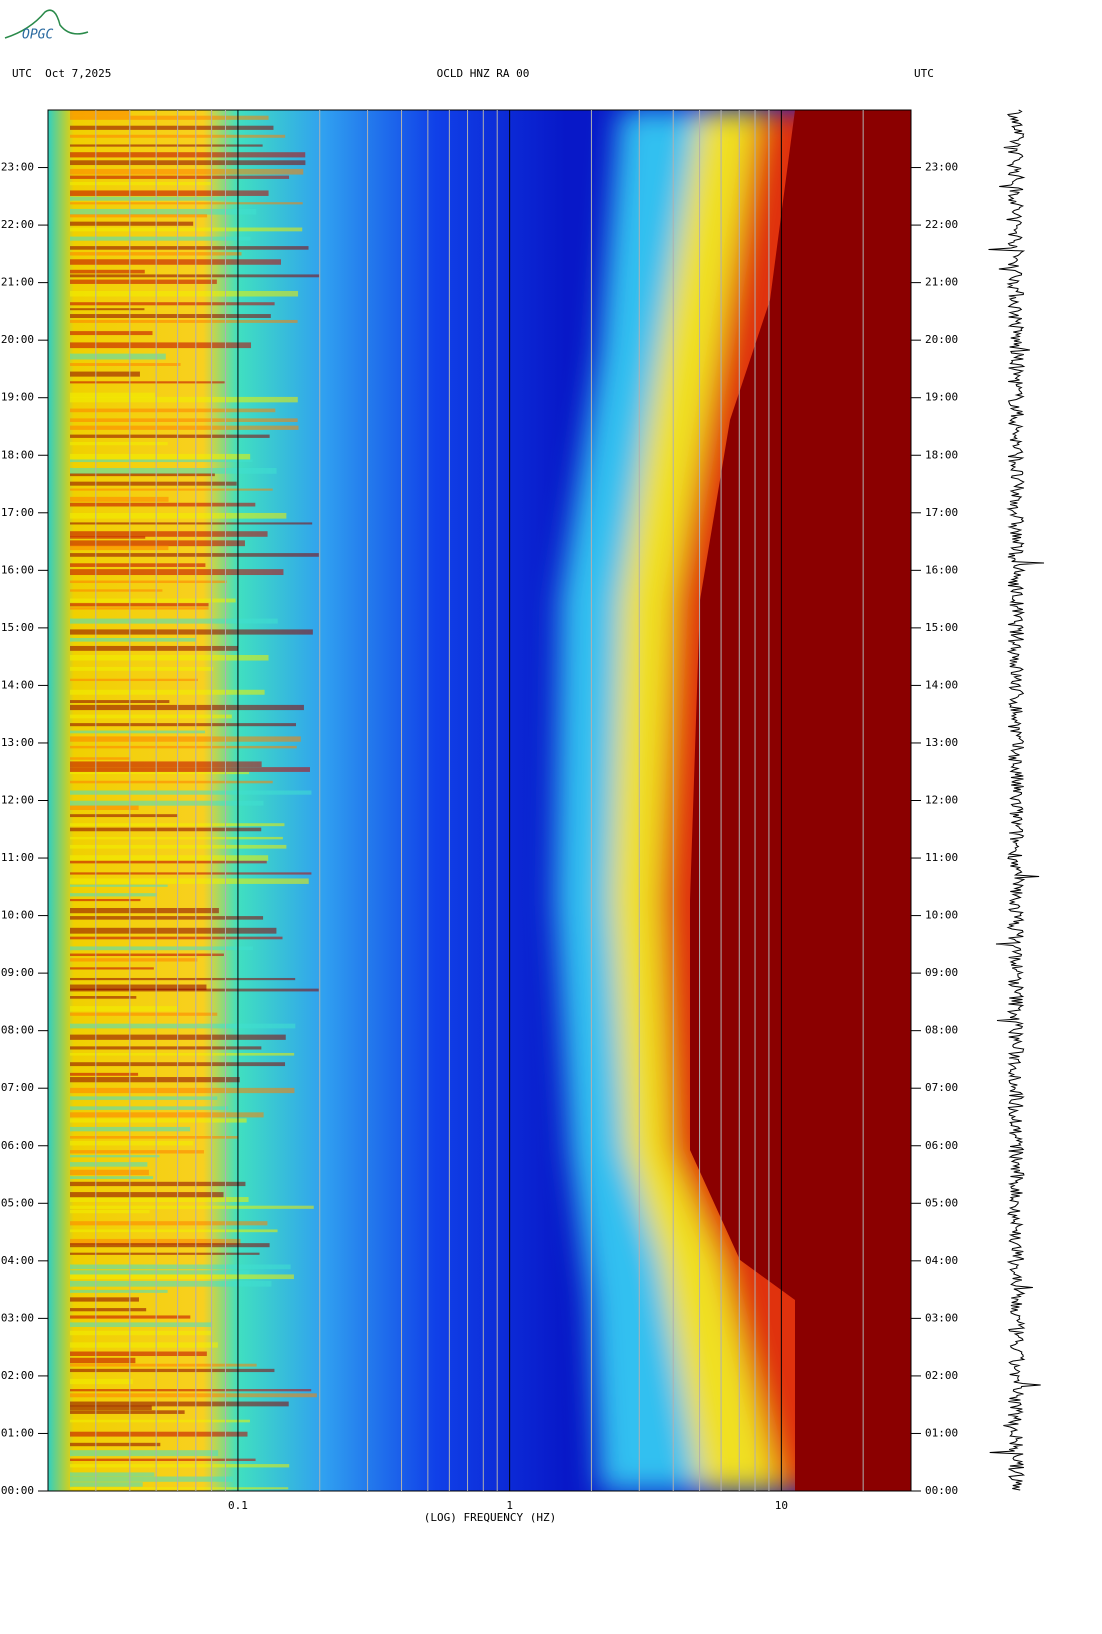 The width and height of the screenshot is (1102, 1634). What do you see at coordinates (941, 1260) in the screenshot?
I see `y-tick-label-right: 04:00` at bounding box center [941, 1260].